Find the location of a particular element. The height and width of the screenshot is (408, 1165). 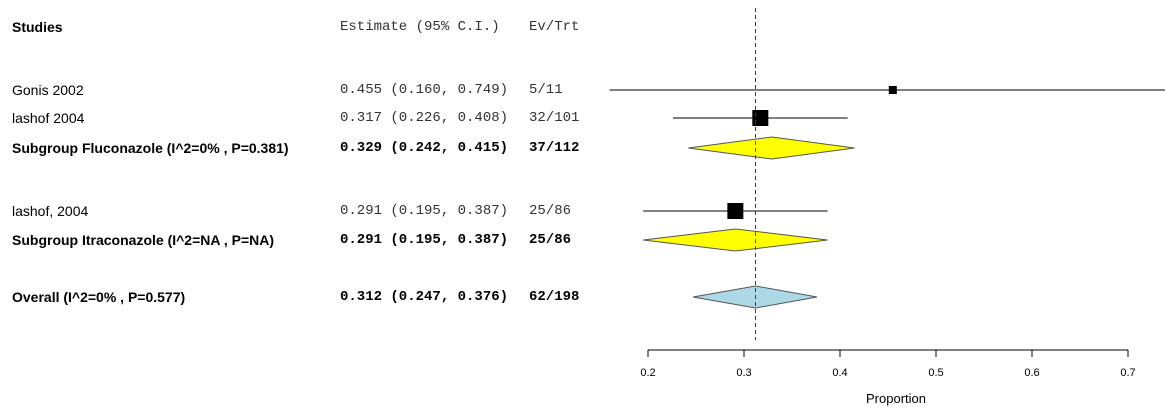

row-events: 37/112 is located at coordinates (554, 148).